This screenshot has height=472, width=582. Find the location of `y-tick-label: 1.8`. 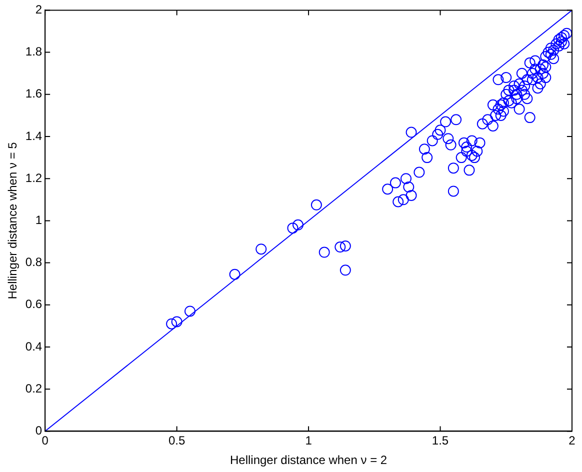

y-tick-label: 1.8 is located at coordinates (33, 51).